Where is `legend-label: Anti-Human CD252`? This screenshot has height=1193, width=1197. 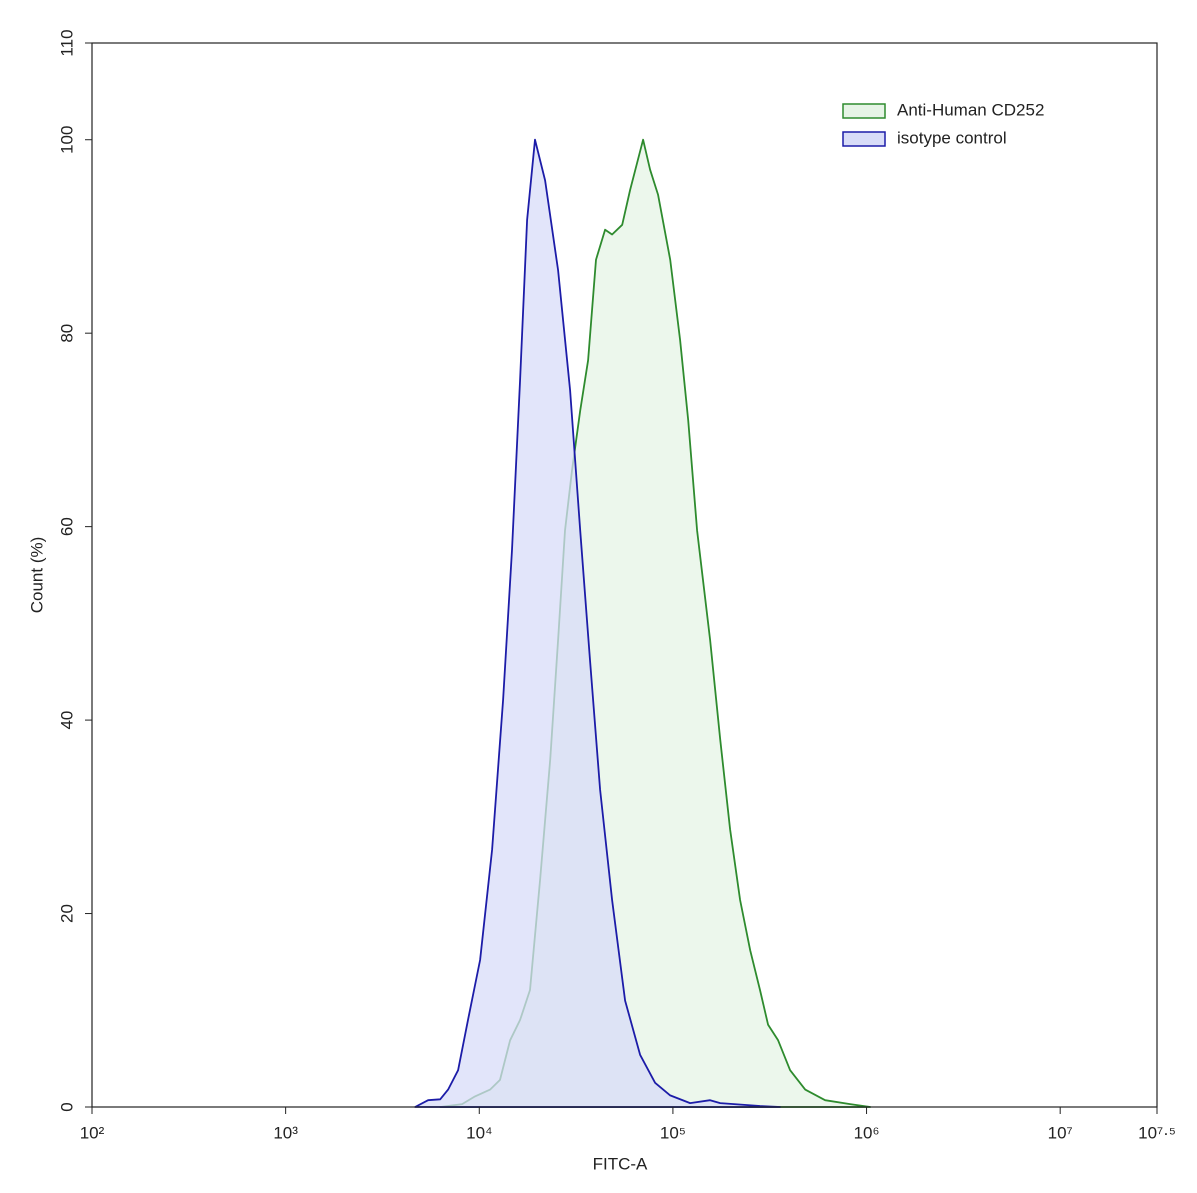 legend-label: Anti-Human CD252 is located at coordinates (970, 109).